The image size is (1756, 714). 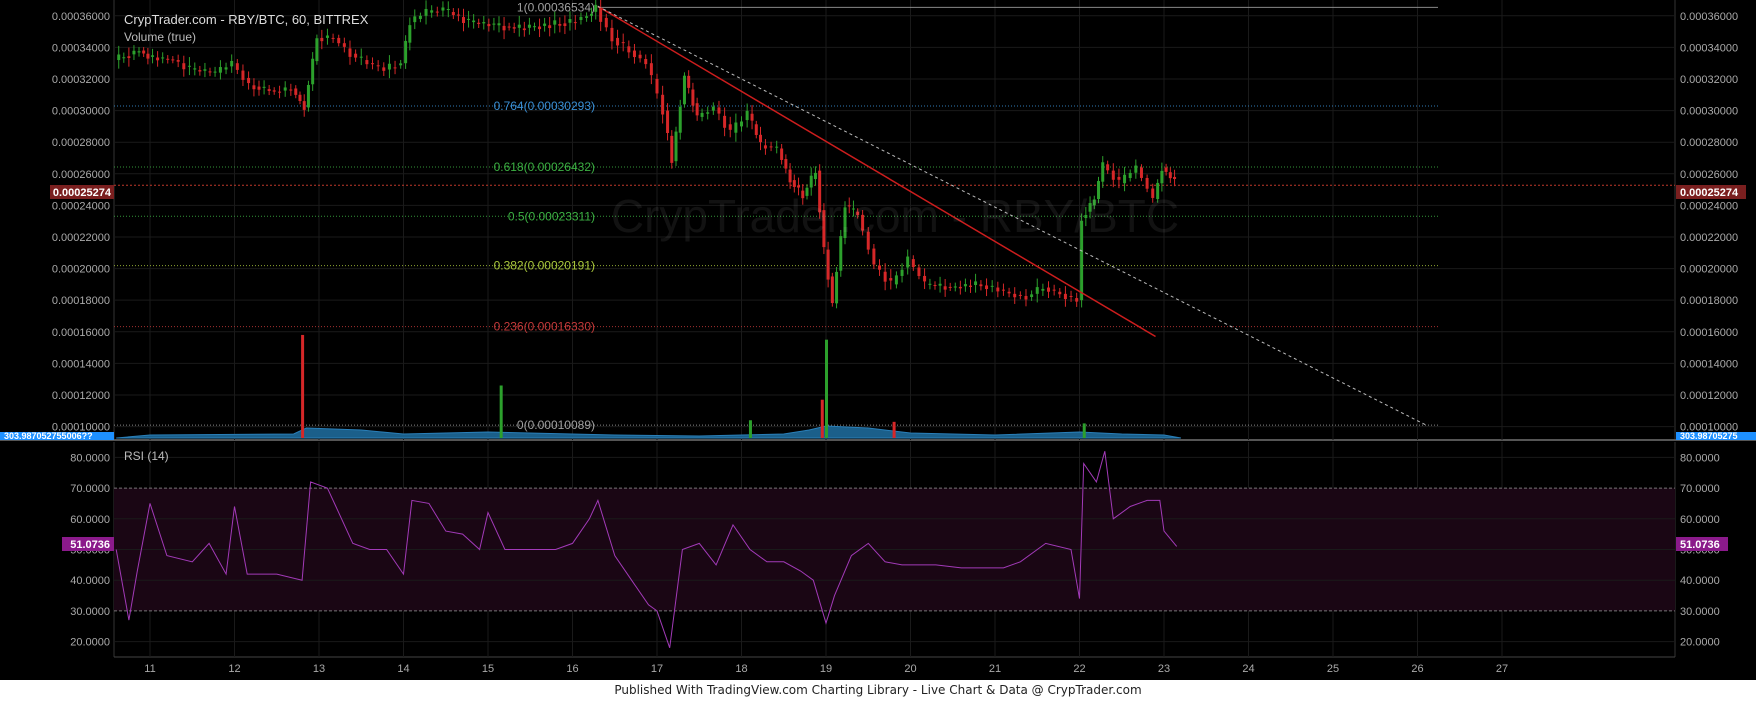 What do you see at coordinates (160, 37) in the screenshot?
I see `volume-legend: Volume (true)` at bounding box center [160, 37].